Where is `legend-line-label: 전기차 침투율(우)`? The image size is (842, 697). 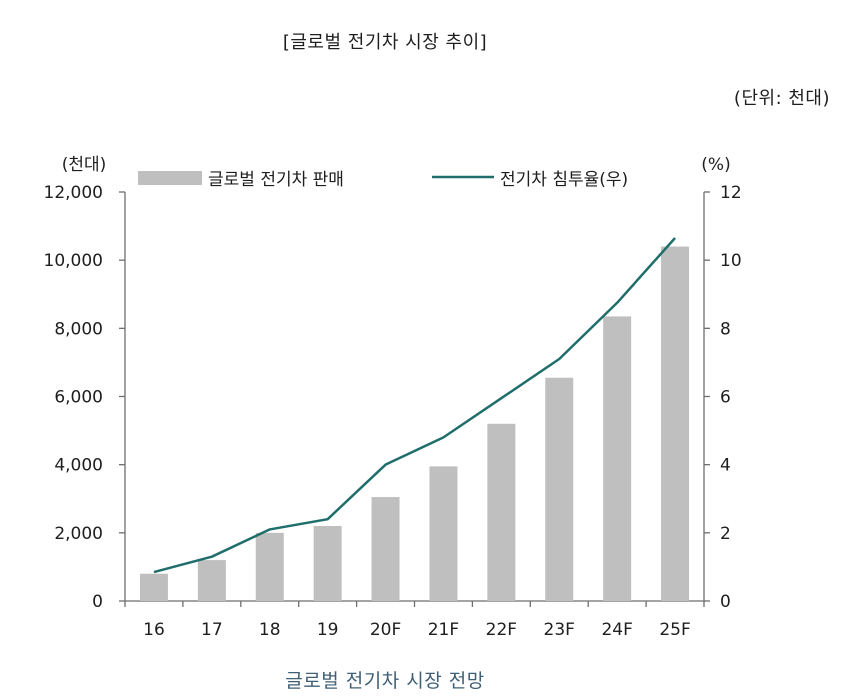
legend-line-label: 전기차 침투율(우) is located at coordinates (564, 180).